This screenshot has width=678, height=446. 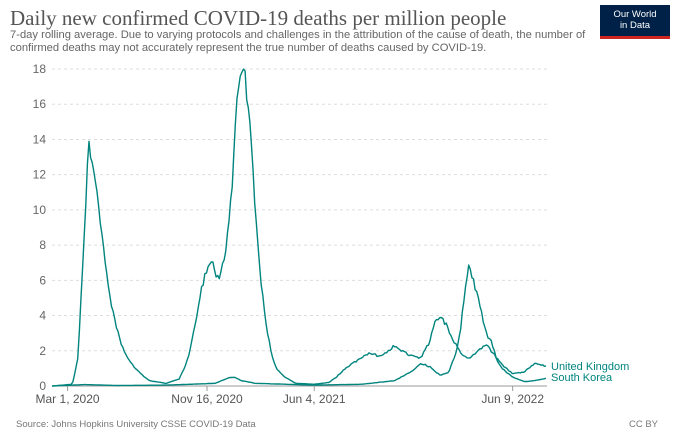 What do you see at coordinates (635, 25) in the screenshot?
I see `logo-line-2: in Data` at bounding box center [635, 25].